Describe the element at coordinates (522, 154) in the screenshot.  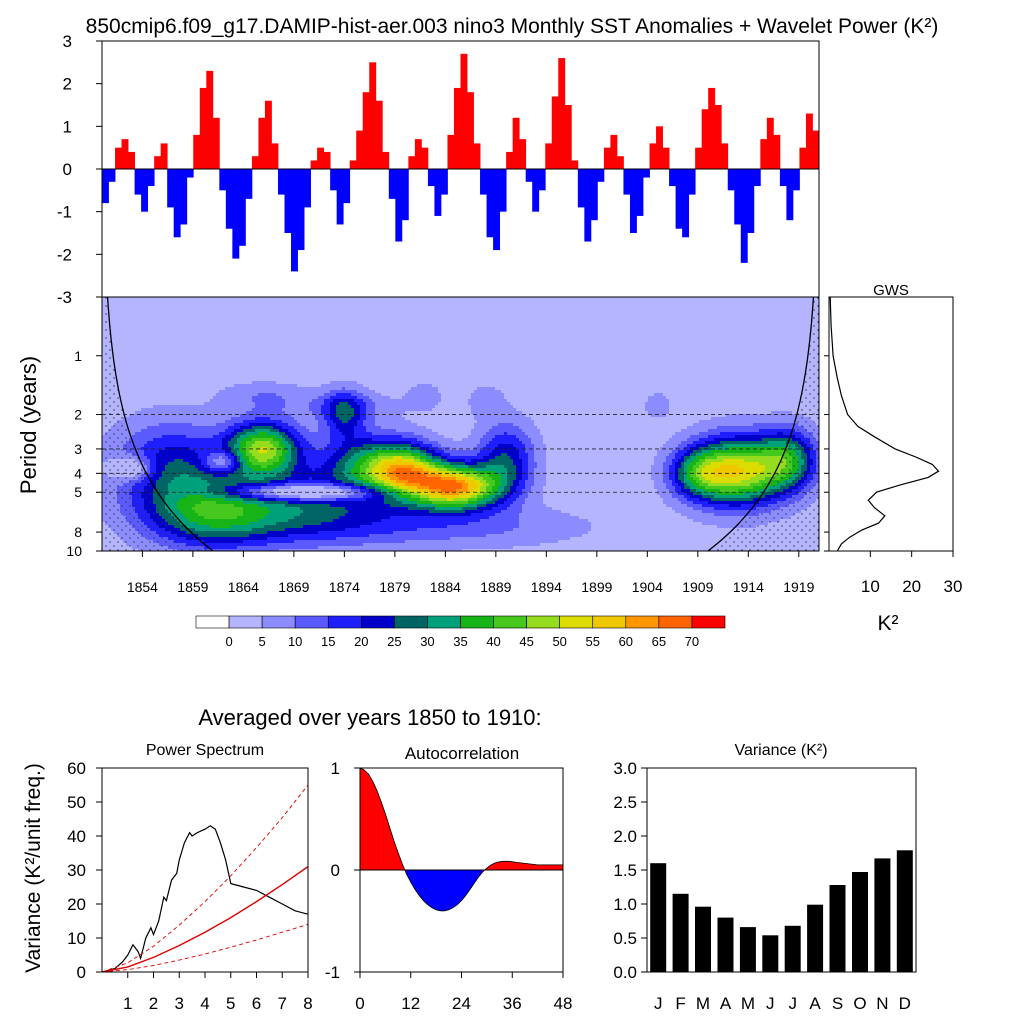
I see `sst-bar` at that location.